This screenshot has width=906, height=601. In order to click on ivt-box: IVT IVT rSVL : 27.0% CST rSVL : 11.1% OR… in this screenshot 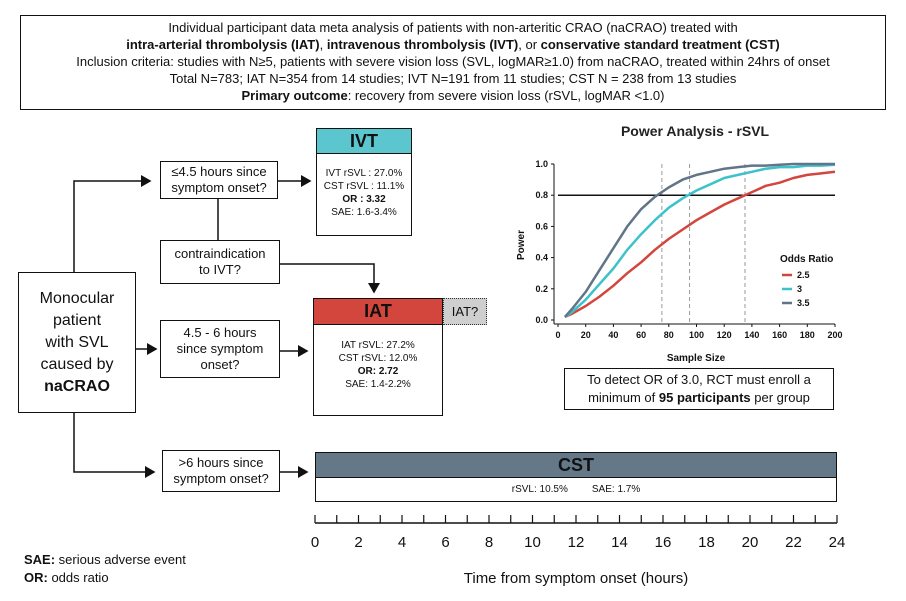, I will do `click(364, 182)`.